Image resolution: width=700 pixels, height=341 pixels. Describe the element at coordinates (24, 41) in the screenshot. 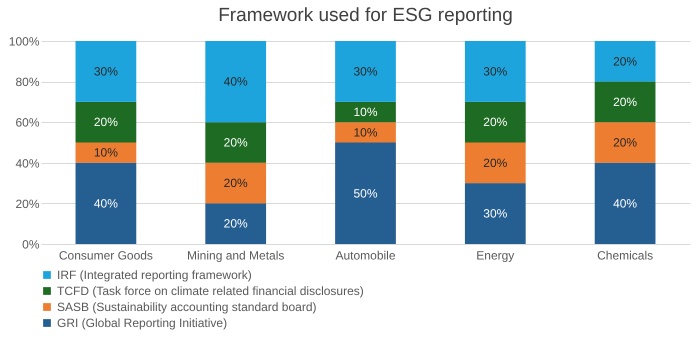

I see `y-tick-label: 100%` at that location.